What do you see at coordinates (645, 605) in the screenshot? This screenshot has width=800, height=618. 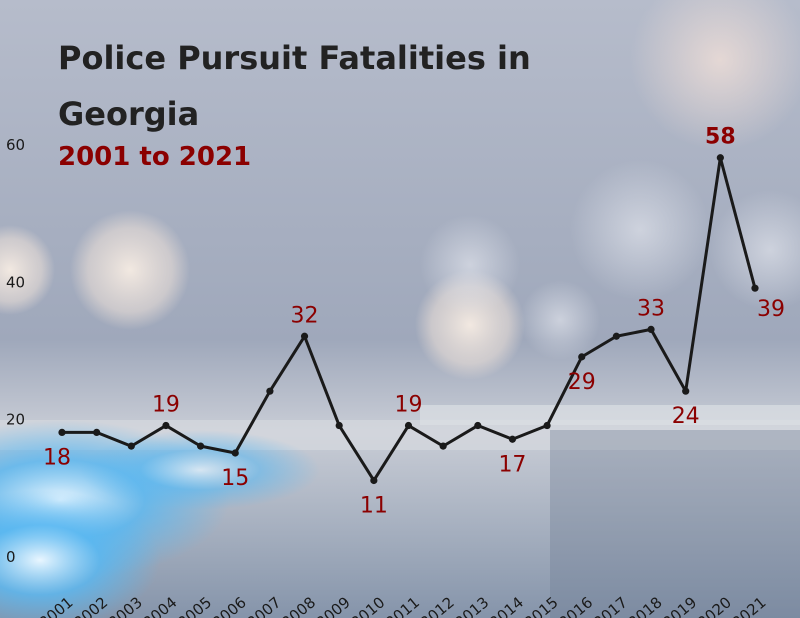 I see `x-tick-label: 2018` at bounding box center [645, 605].